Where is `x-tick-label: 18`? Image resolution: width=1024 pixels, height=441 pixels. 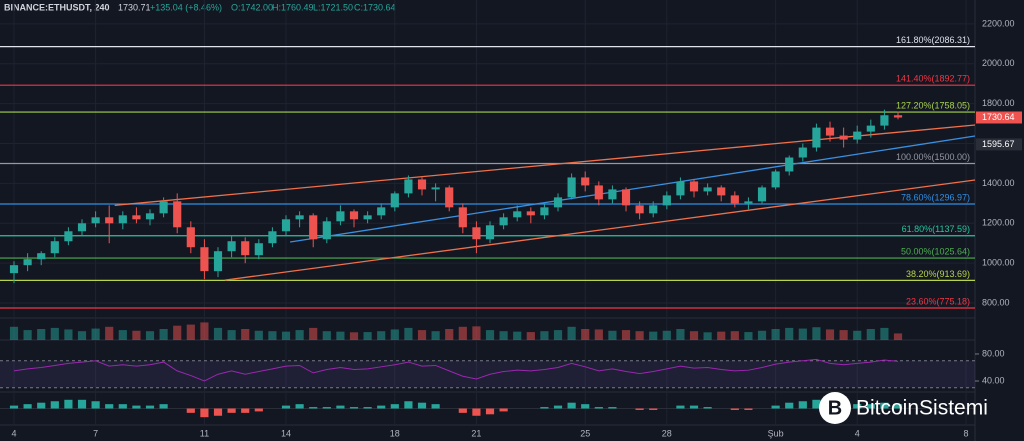 x-tick-label: 18 is located at coordinates (395, 433).